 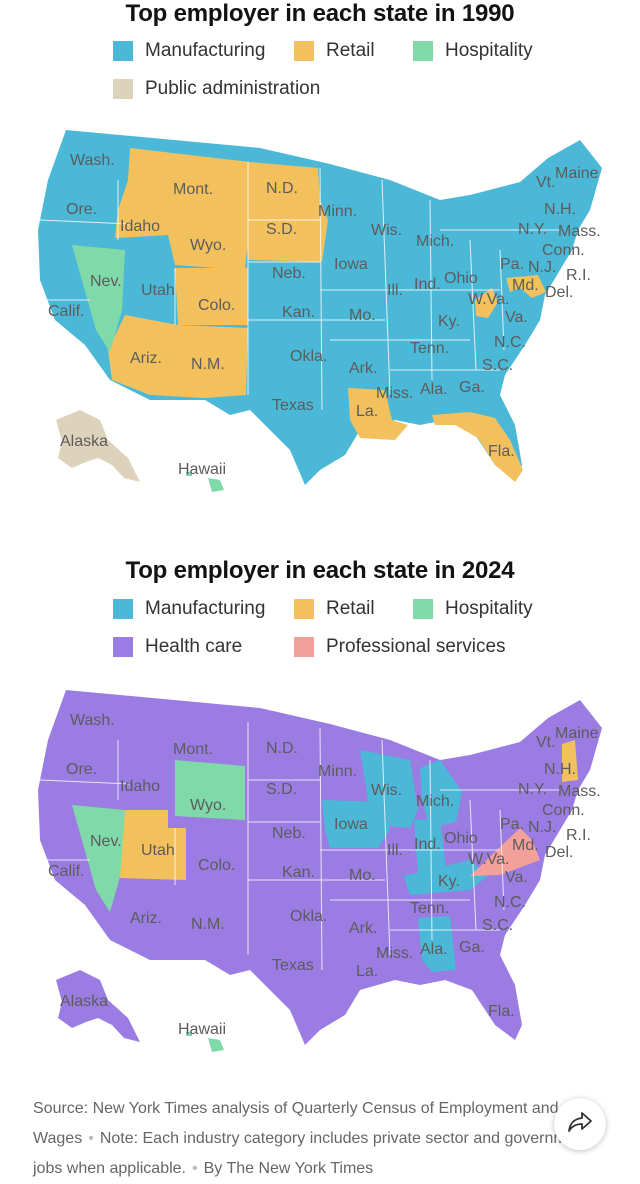 What do you see at coordinates (546, 742) in the screenshot?
I see `state-label: Vt.` at bounding box center [546, 742].